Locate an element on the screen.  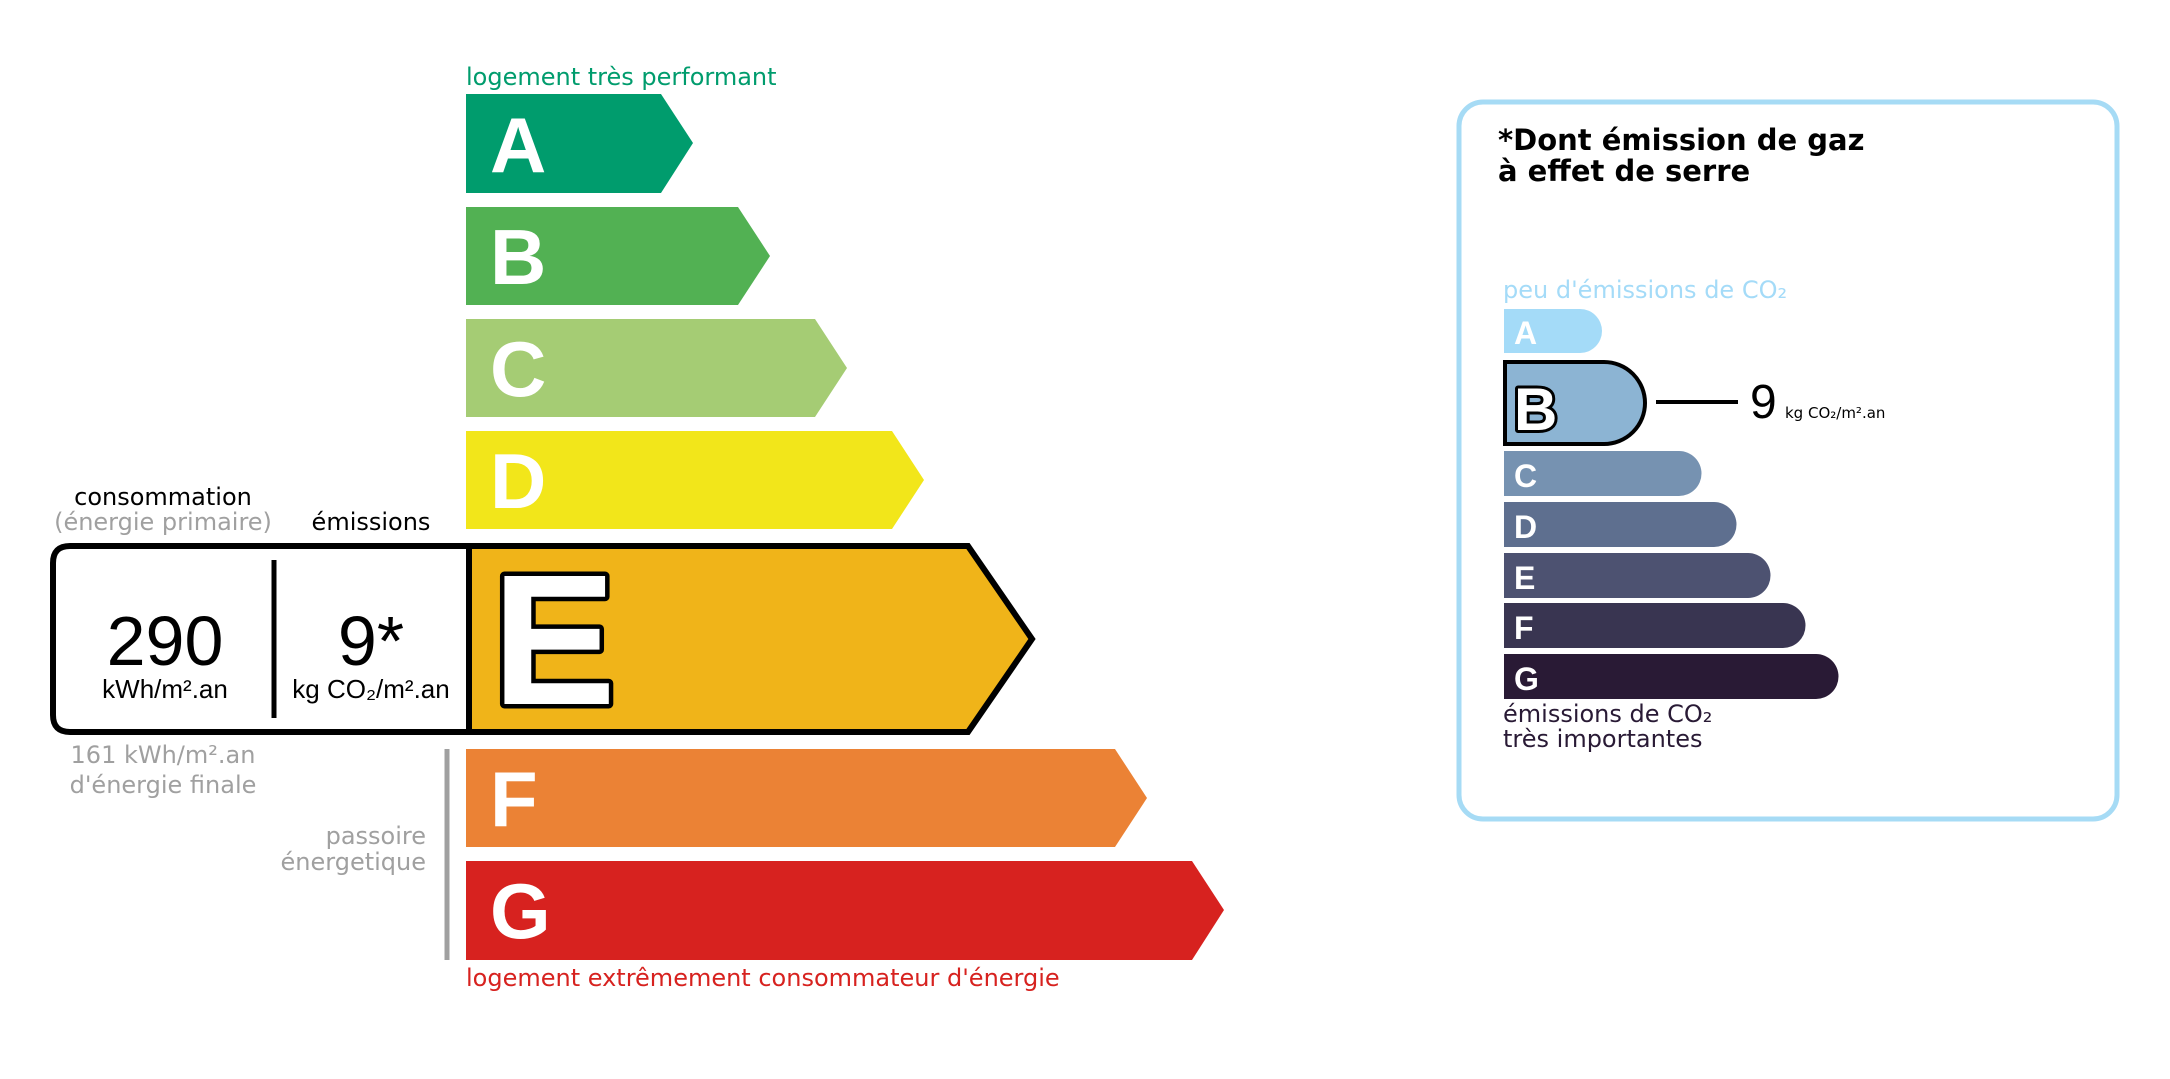
energy-arrow-f is located at coordinates (806, 798).